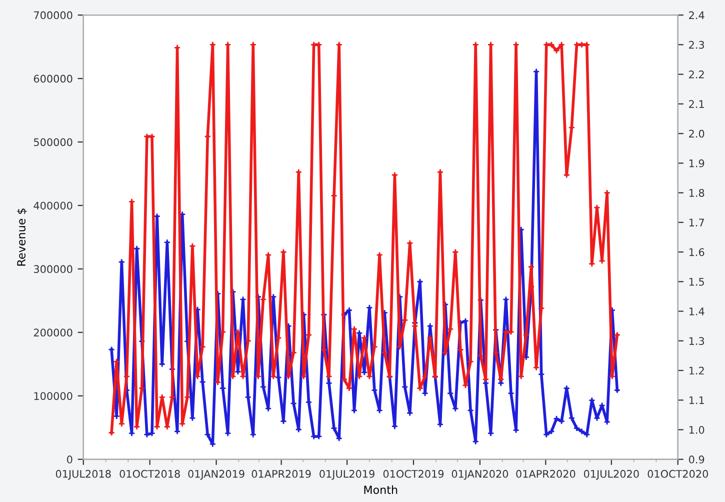  Describe the element at coordinates (53, 269) in the screenshot. I see `y-tick-label: 300000` at that location.